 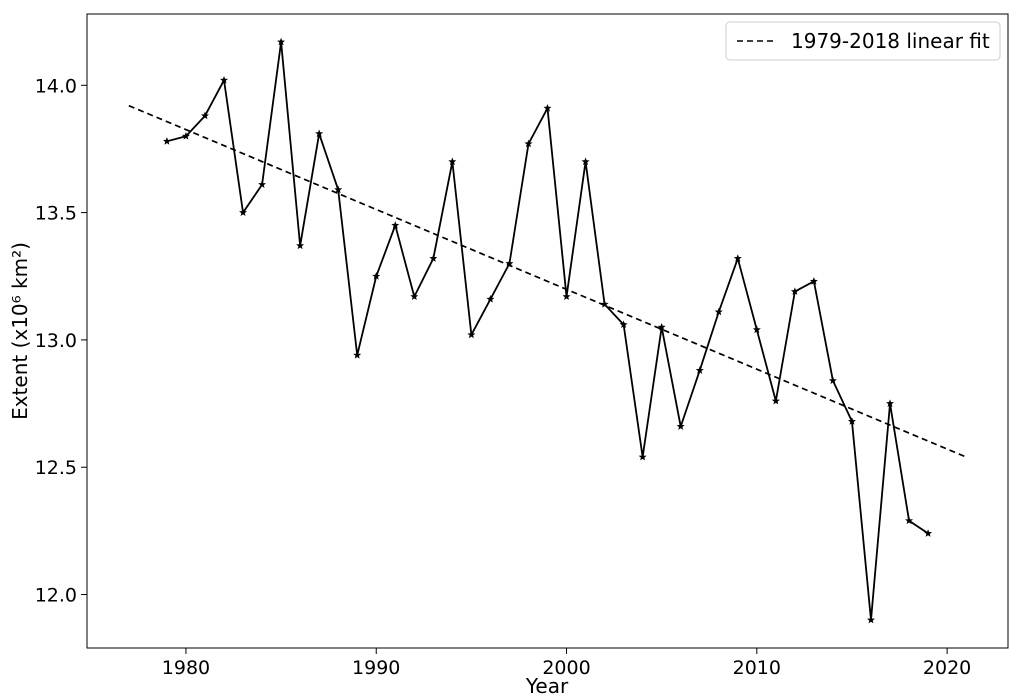 I want to click on y-tick-label: 13.0, so click(x=56, y=341).